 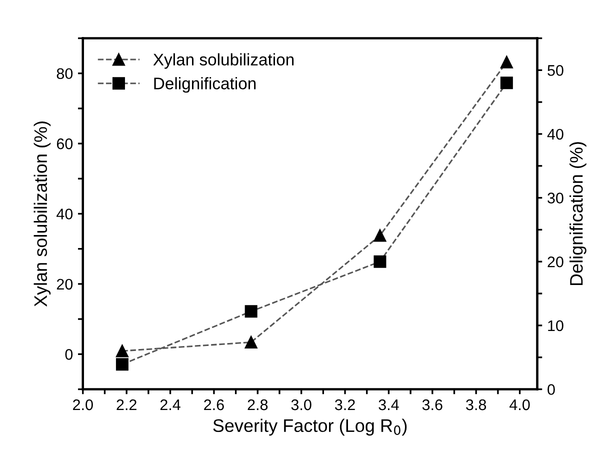 I want to click on y-axis-title: Xylan solubilization (%), so click(x=42, y=214).